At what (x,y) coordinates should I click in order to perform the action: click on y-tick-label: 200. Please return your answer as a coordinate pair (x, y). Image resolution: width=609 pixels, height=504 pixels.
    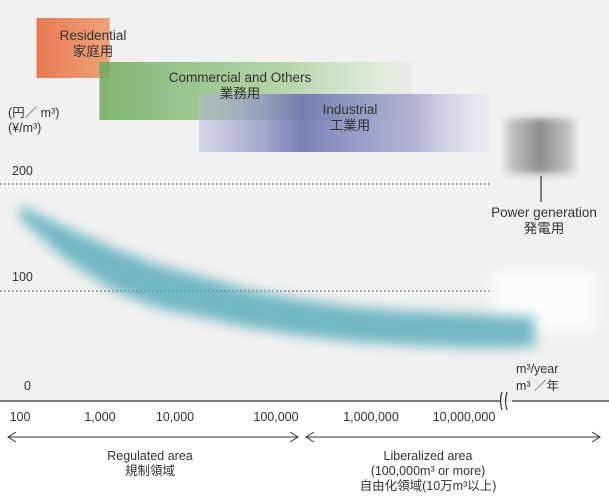
    Looking at the image, I should click on (22, 171).